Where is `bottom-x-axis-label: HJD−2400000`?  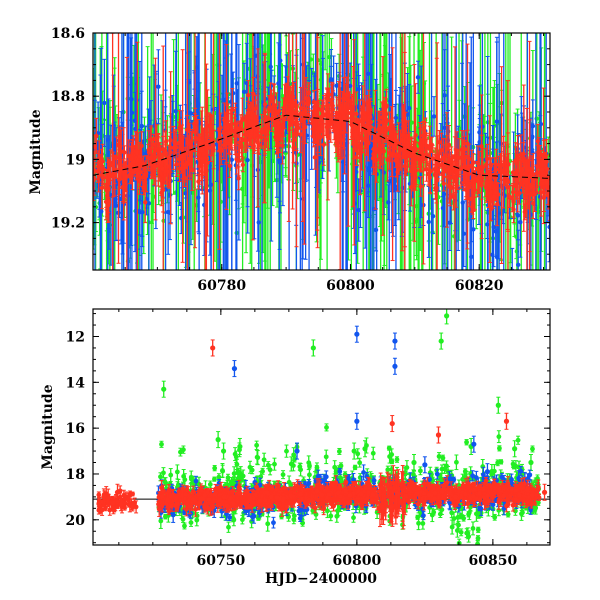 bottom-x-axis-label: HJD−2400000 is located at coordinates (321, 579).